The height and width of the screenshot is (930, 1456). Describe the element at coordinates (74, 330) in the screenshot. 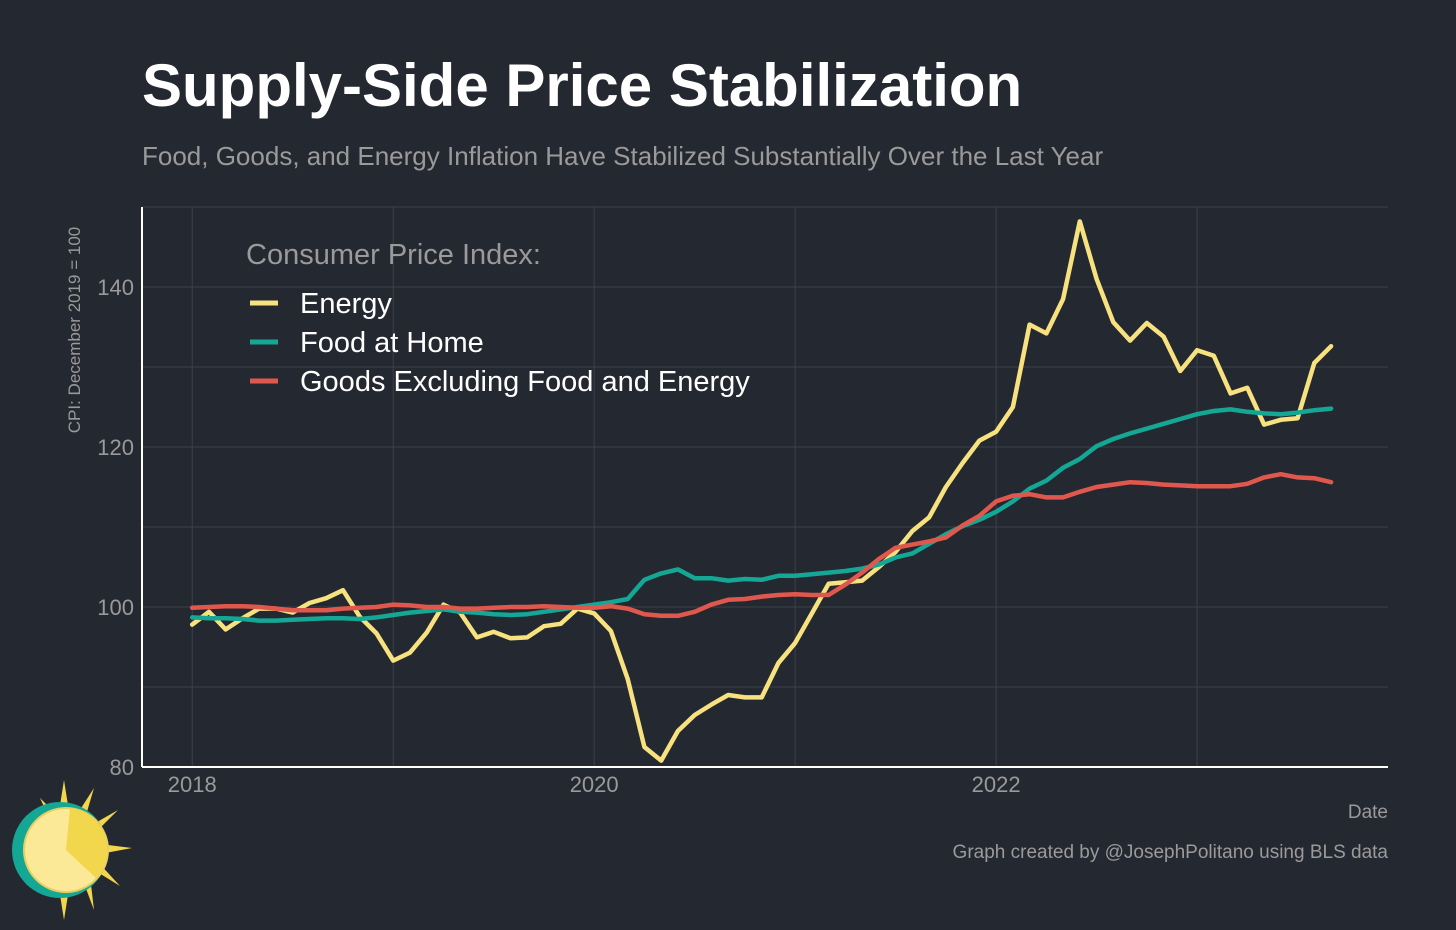

I see `y-axis-title: CPI: December 2019 = 100` at that location.